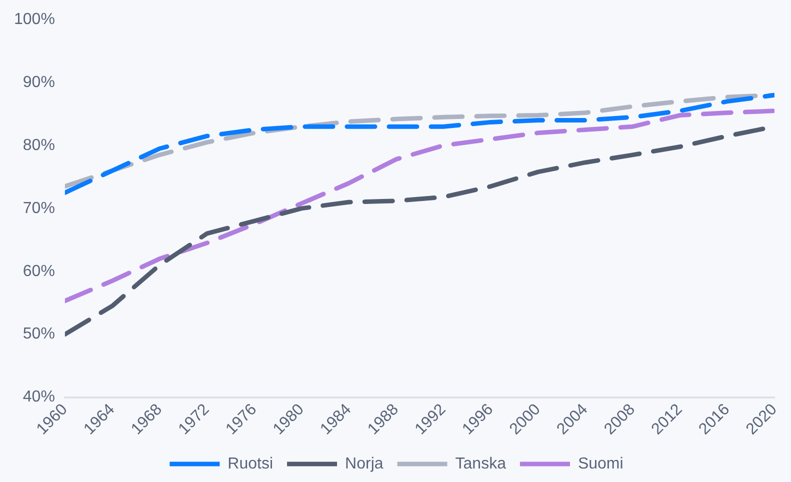 This screenshot has height=482, width=791. I want to click on y-tick-label: 40%, so click(38, 397).